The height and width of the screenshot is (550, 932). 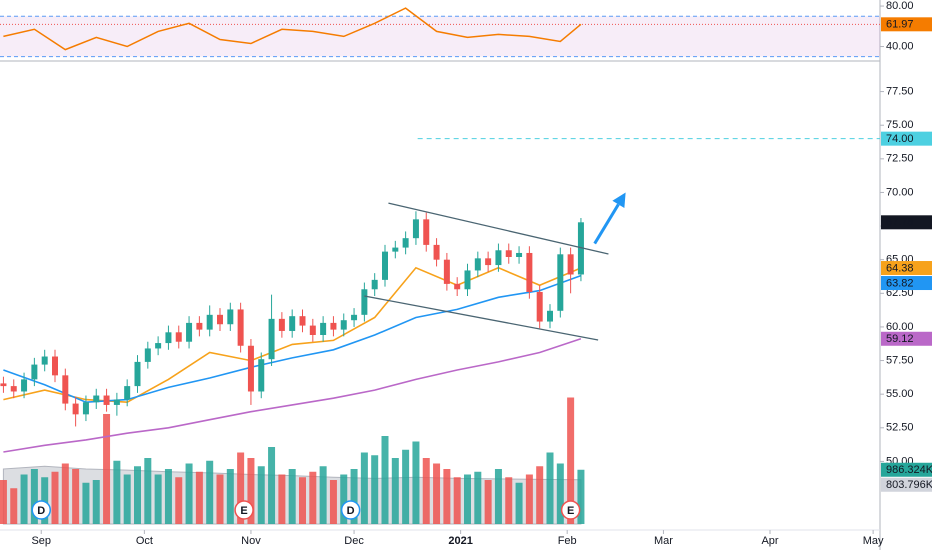 I want to click on y-tick-label: 52.50, so click(x=900, y=428).